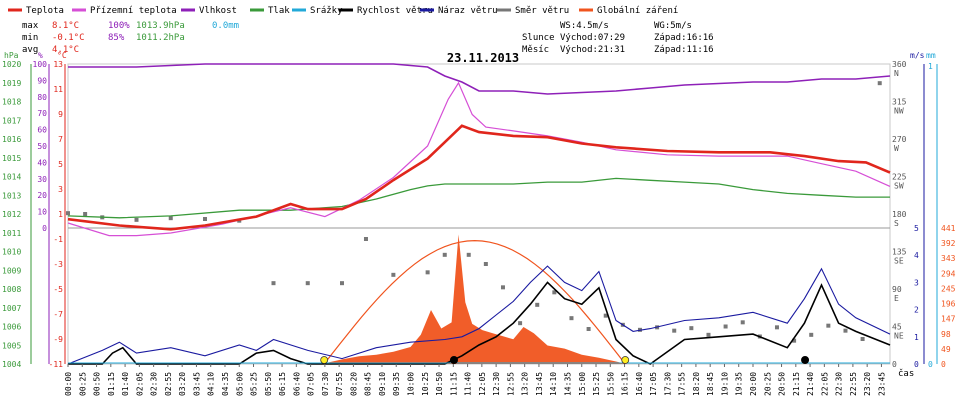 This screenshot has height=404, width=966. What do you see at coordinates (625, 384) in the screenshot?
I see `x-tick-label: 16:15` at bounding box center [625, 384].